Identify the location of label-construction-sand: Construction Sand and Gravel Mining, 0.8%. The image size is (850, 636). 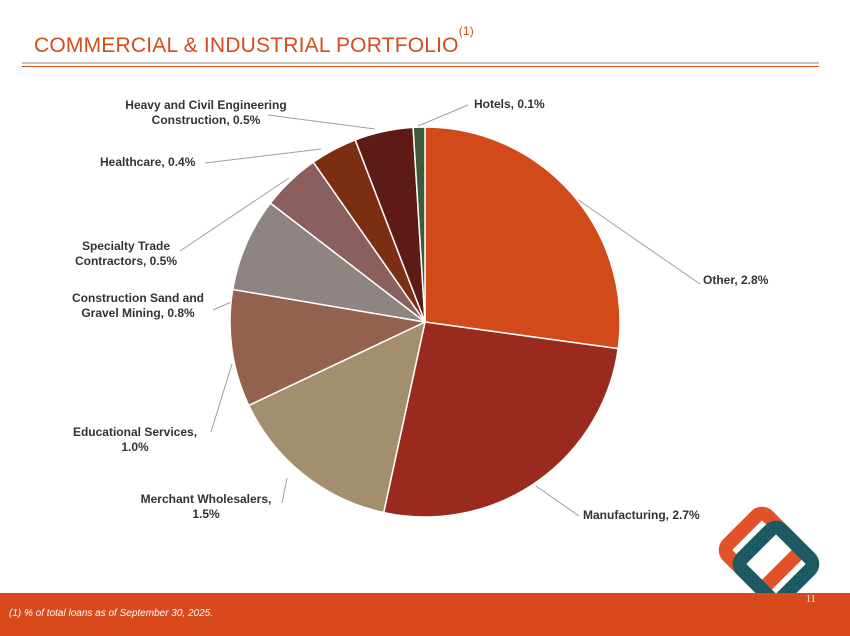
(138, 306).